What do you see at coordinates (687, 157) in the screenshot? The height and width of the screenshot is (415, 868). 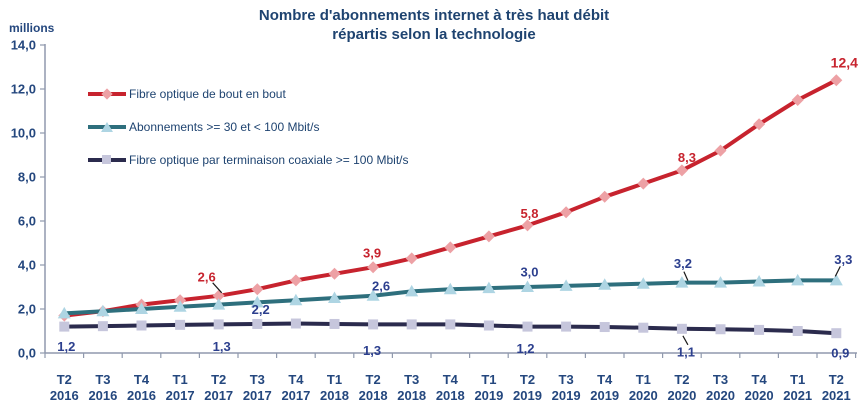 I see `value-label: 8,3` at bounding box center [687, 157].